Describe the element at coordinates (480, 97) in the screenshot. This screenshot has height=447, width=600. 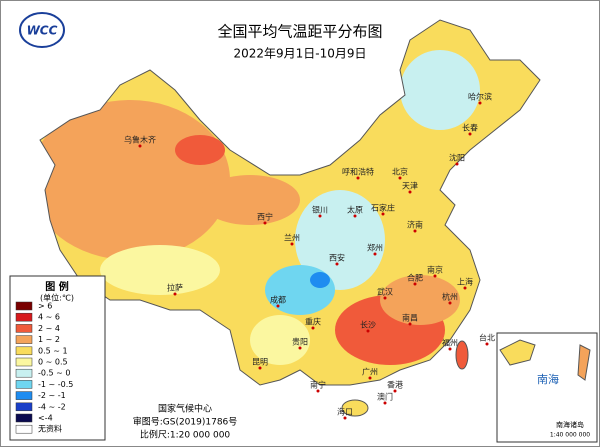
I see `city-label: 哈尔滨` at that location.